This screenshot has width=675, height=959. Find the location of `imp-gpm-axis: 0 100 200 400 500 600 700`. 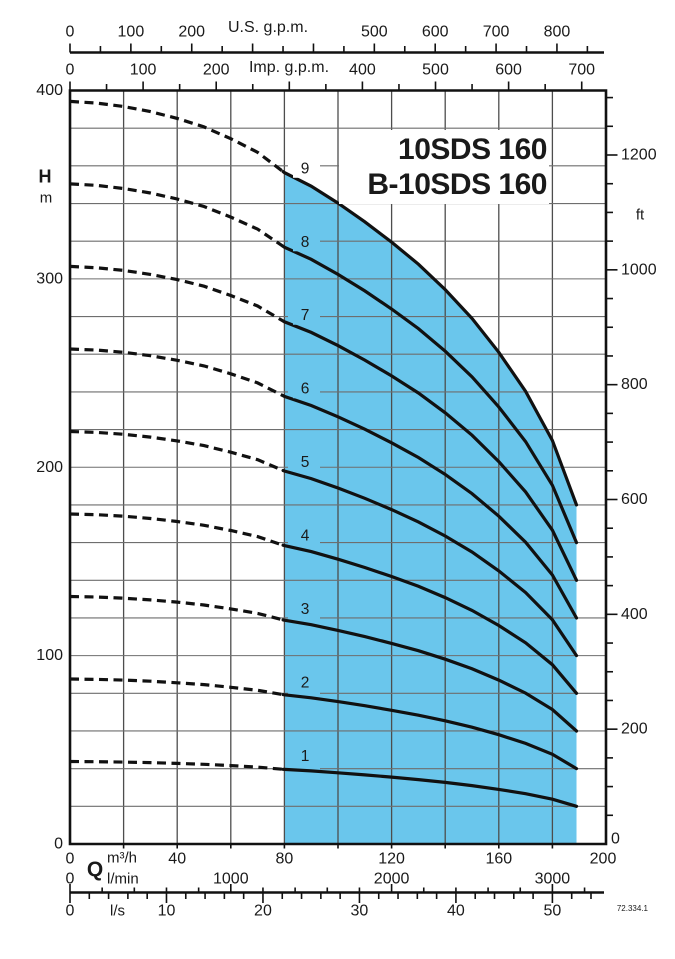

imp-gpm-axis: 0 100 200 400 500 600 700 is located at coordinates (330, 76).